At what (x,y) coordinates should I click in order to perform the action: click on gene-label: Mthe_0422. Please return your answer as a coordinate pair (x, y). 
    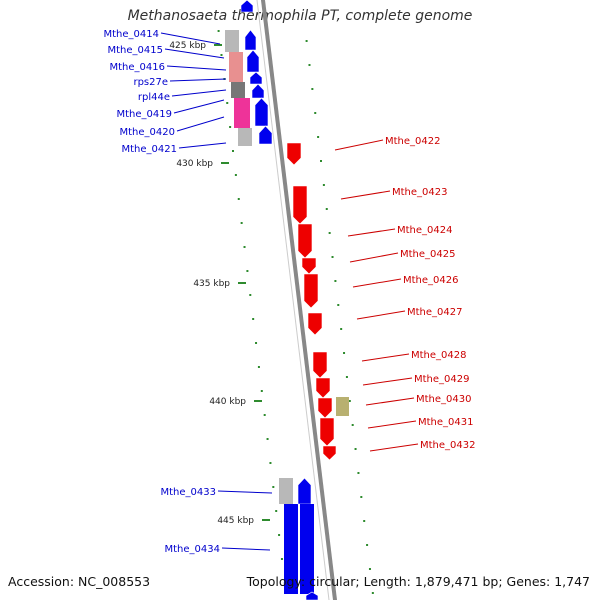
    Looking at the image, I should click on (413, 141).